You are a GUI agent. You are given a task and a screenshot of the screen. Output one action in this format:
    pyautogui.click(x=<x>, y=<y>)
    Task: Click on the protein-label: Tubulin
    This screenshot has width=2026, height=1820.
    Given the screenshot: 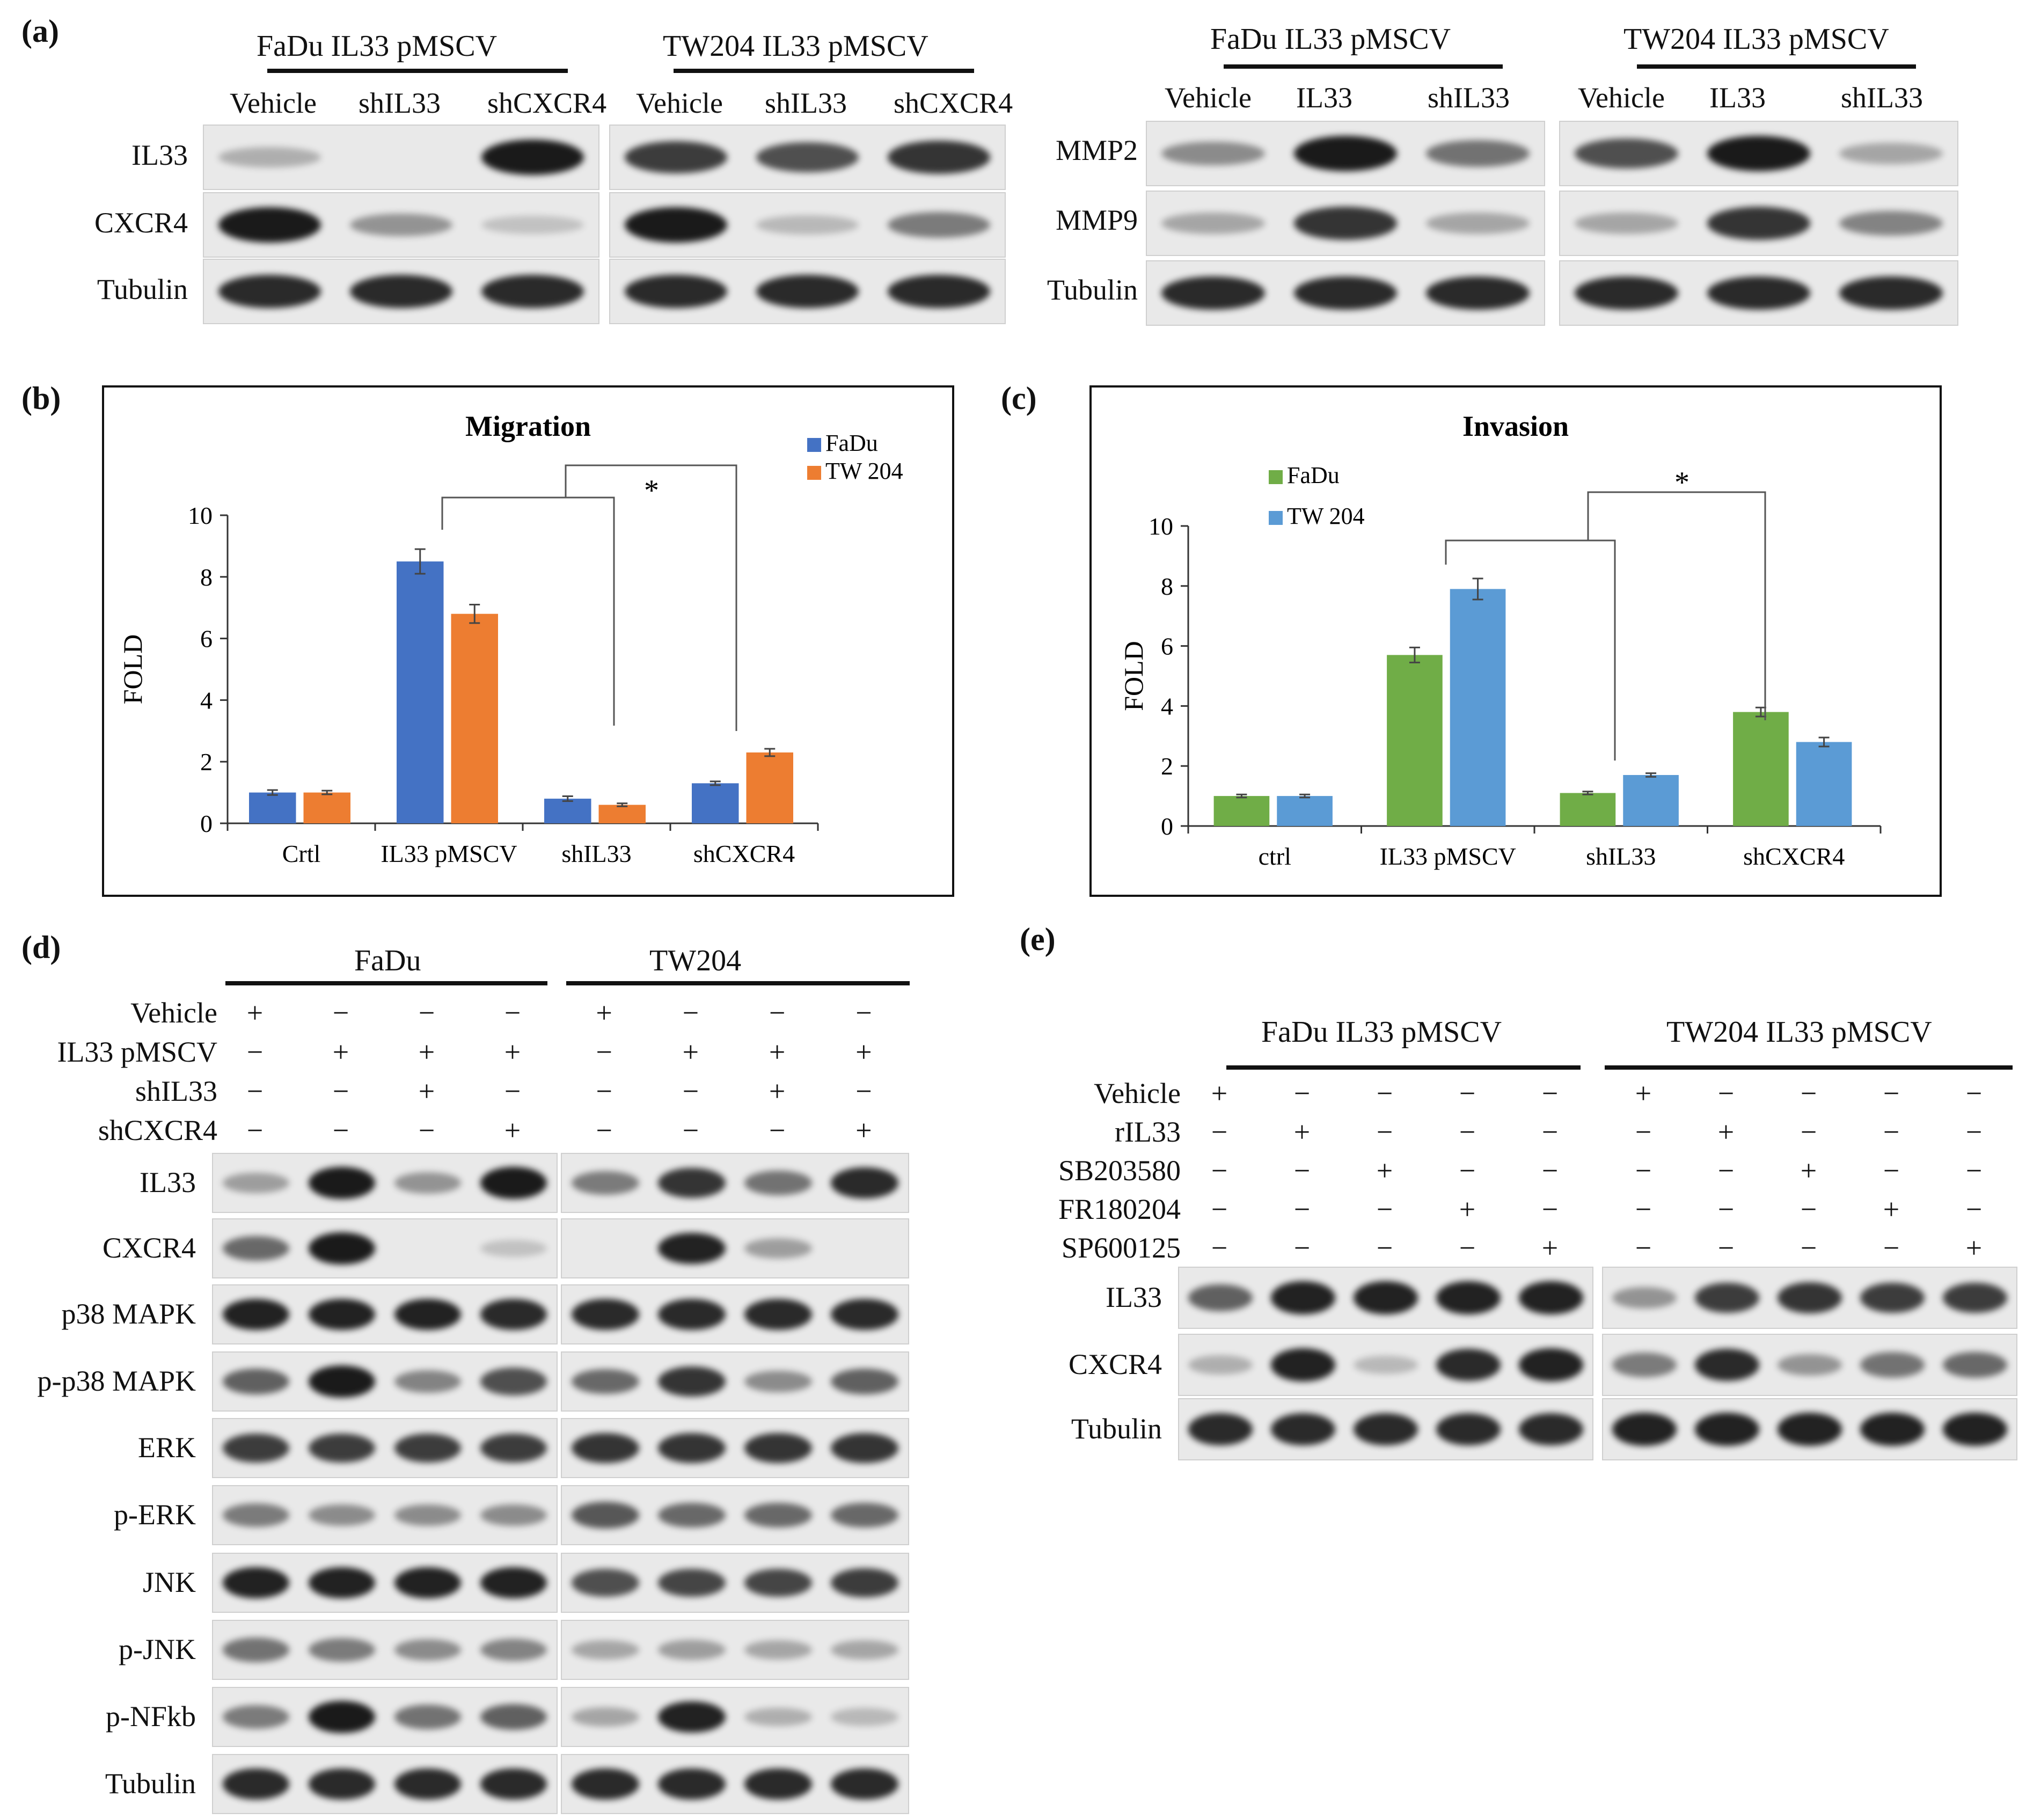 What is the action you would take?
    pyautogui.click(x=1116, y=1429)
    